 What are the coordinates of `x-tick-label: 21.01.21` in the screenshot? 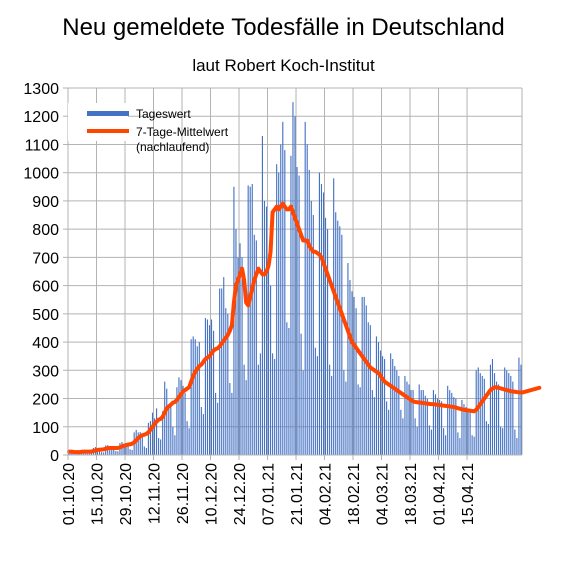 It's located at (297, 494).